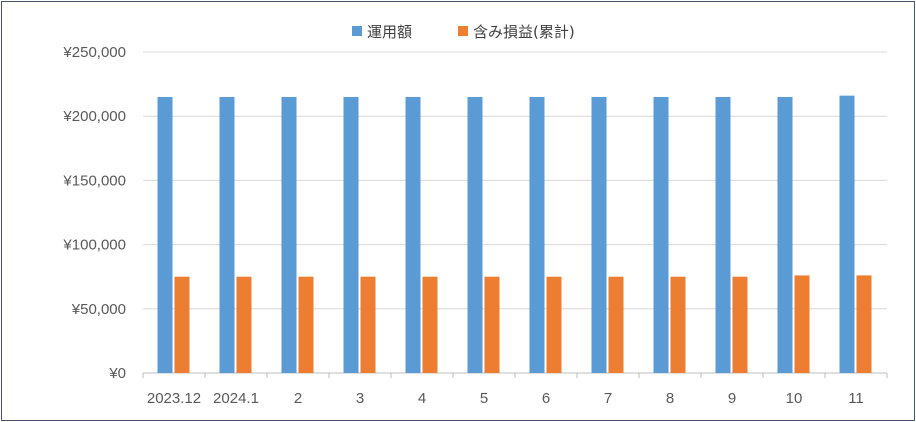 This screenshot has width=916, height=422. I want to click on y-tick-label: ¥50,000, so click(98, 309).